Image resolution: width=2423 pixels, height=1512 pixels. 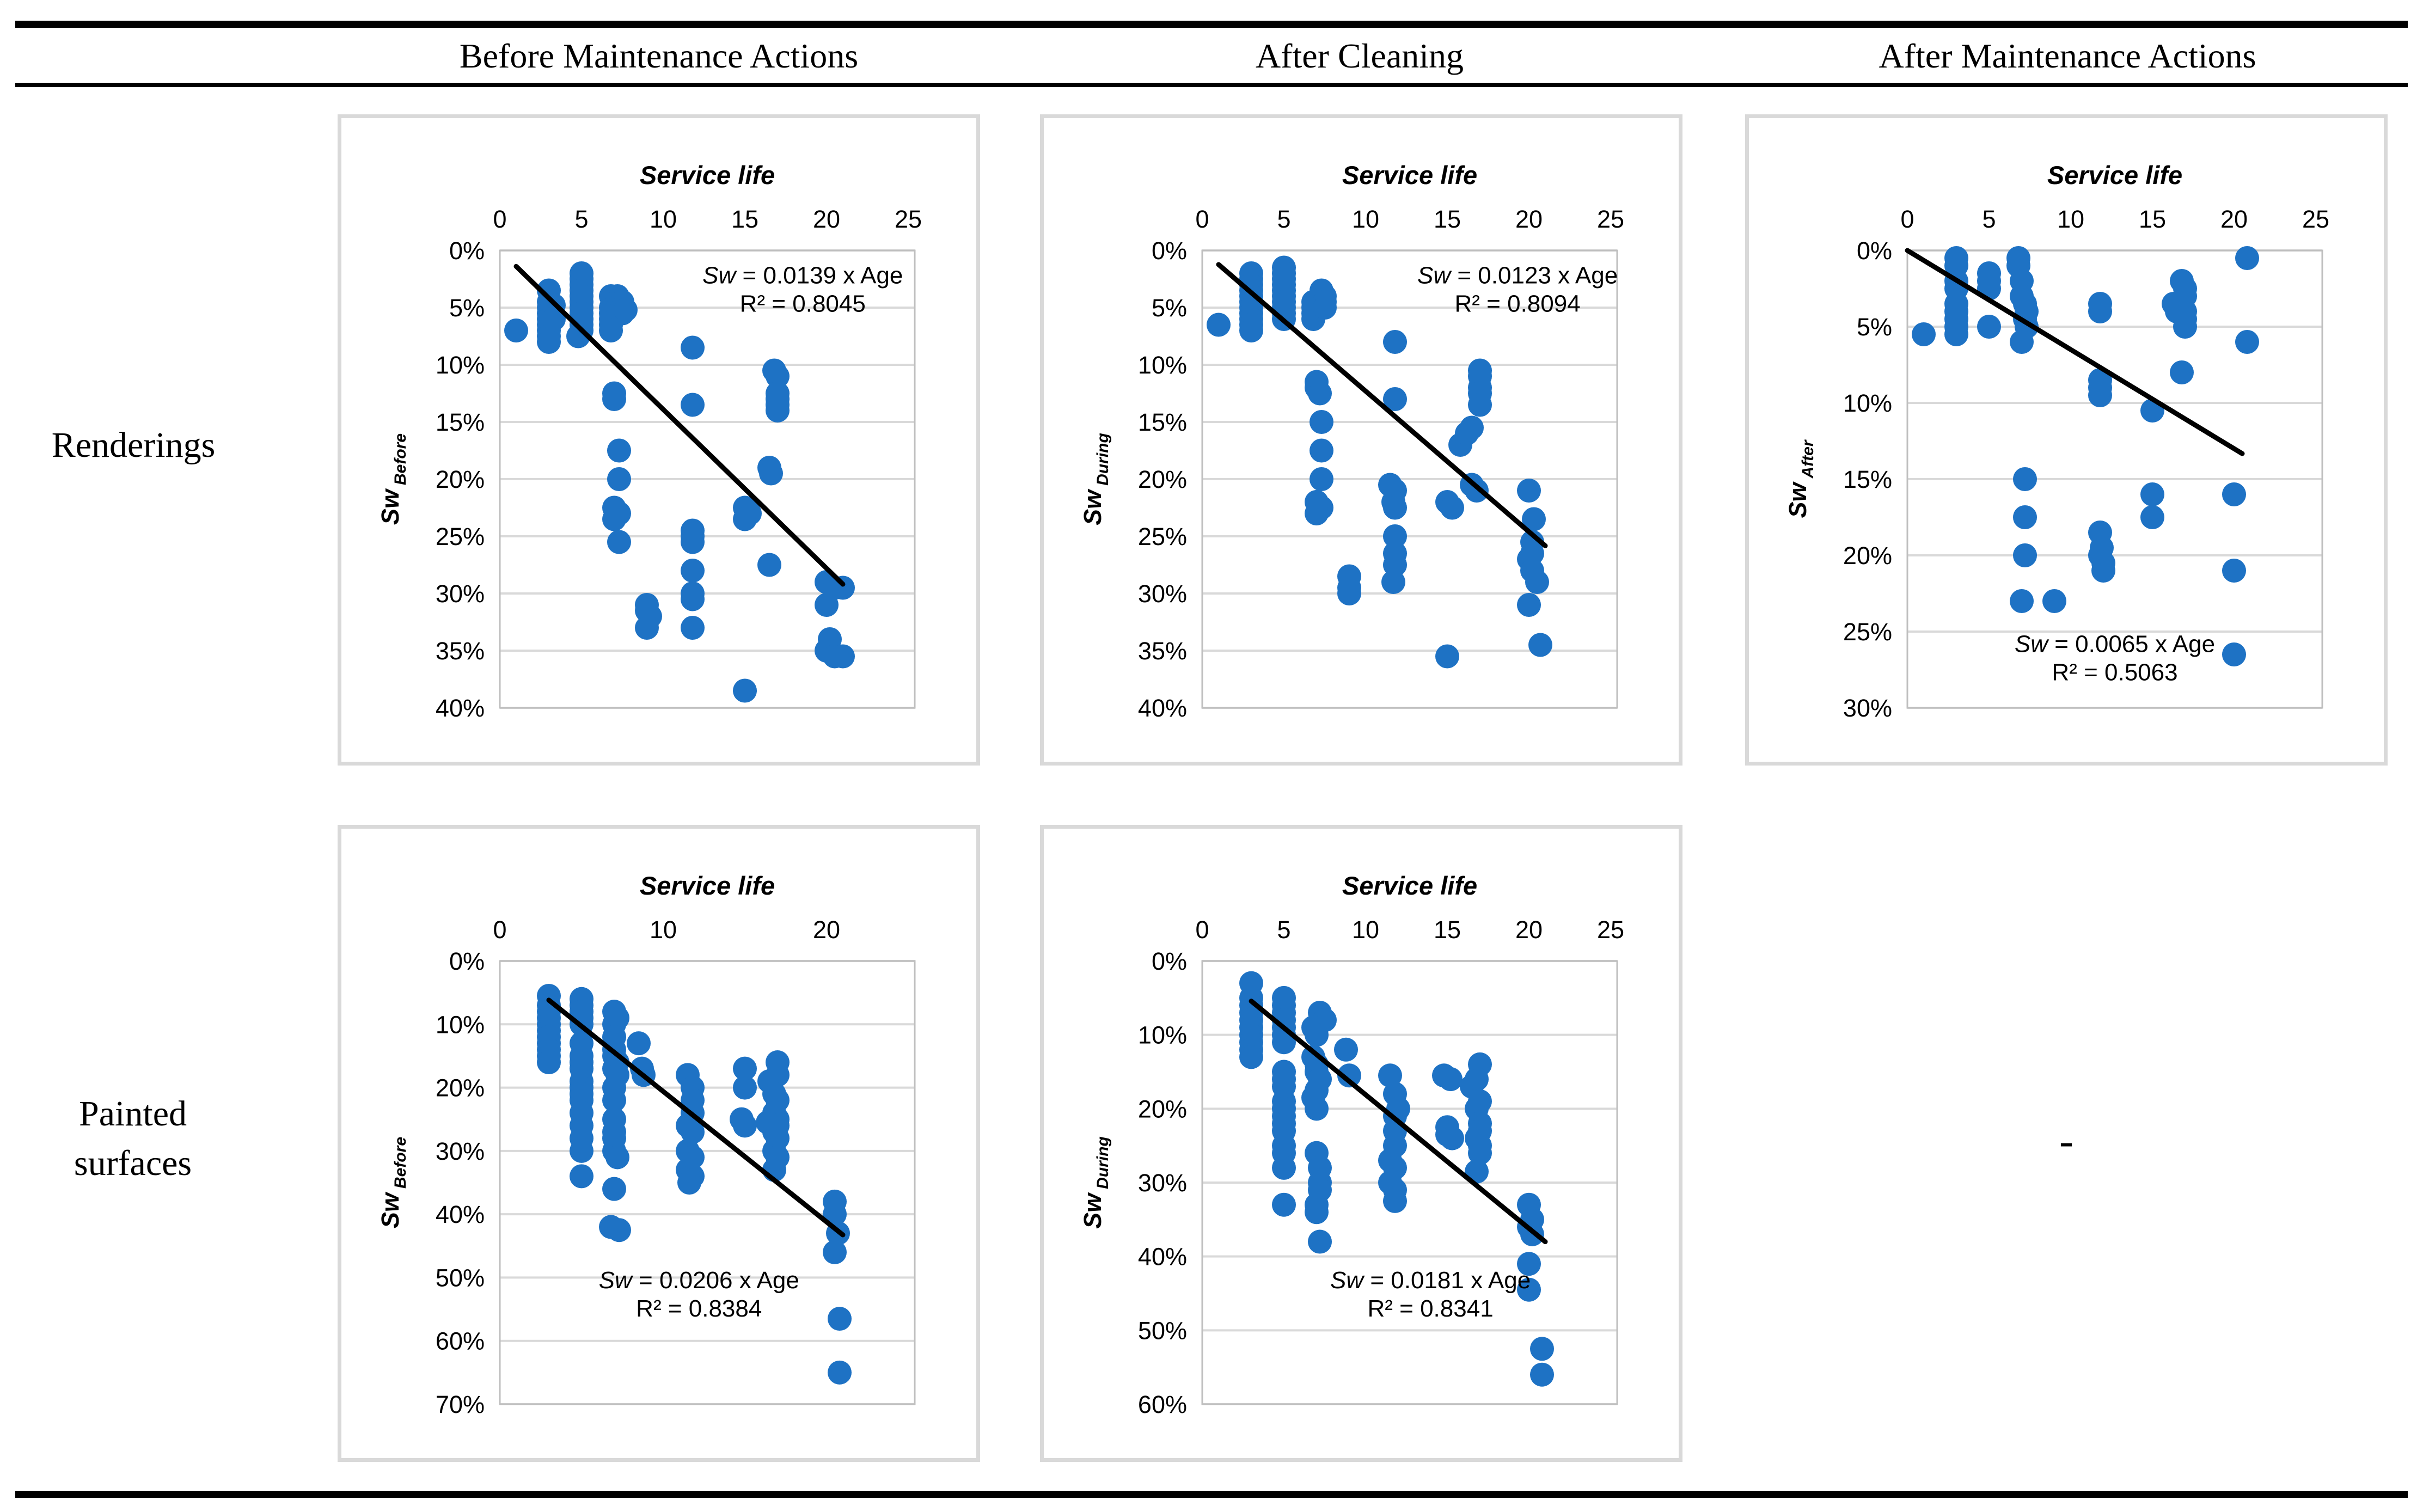 What do you see at coordinates (460, 1151) in the screenshot?
I see `y-tick-label: 30%` at bounding box center [460, 1151].